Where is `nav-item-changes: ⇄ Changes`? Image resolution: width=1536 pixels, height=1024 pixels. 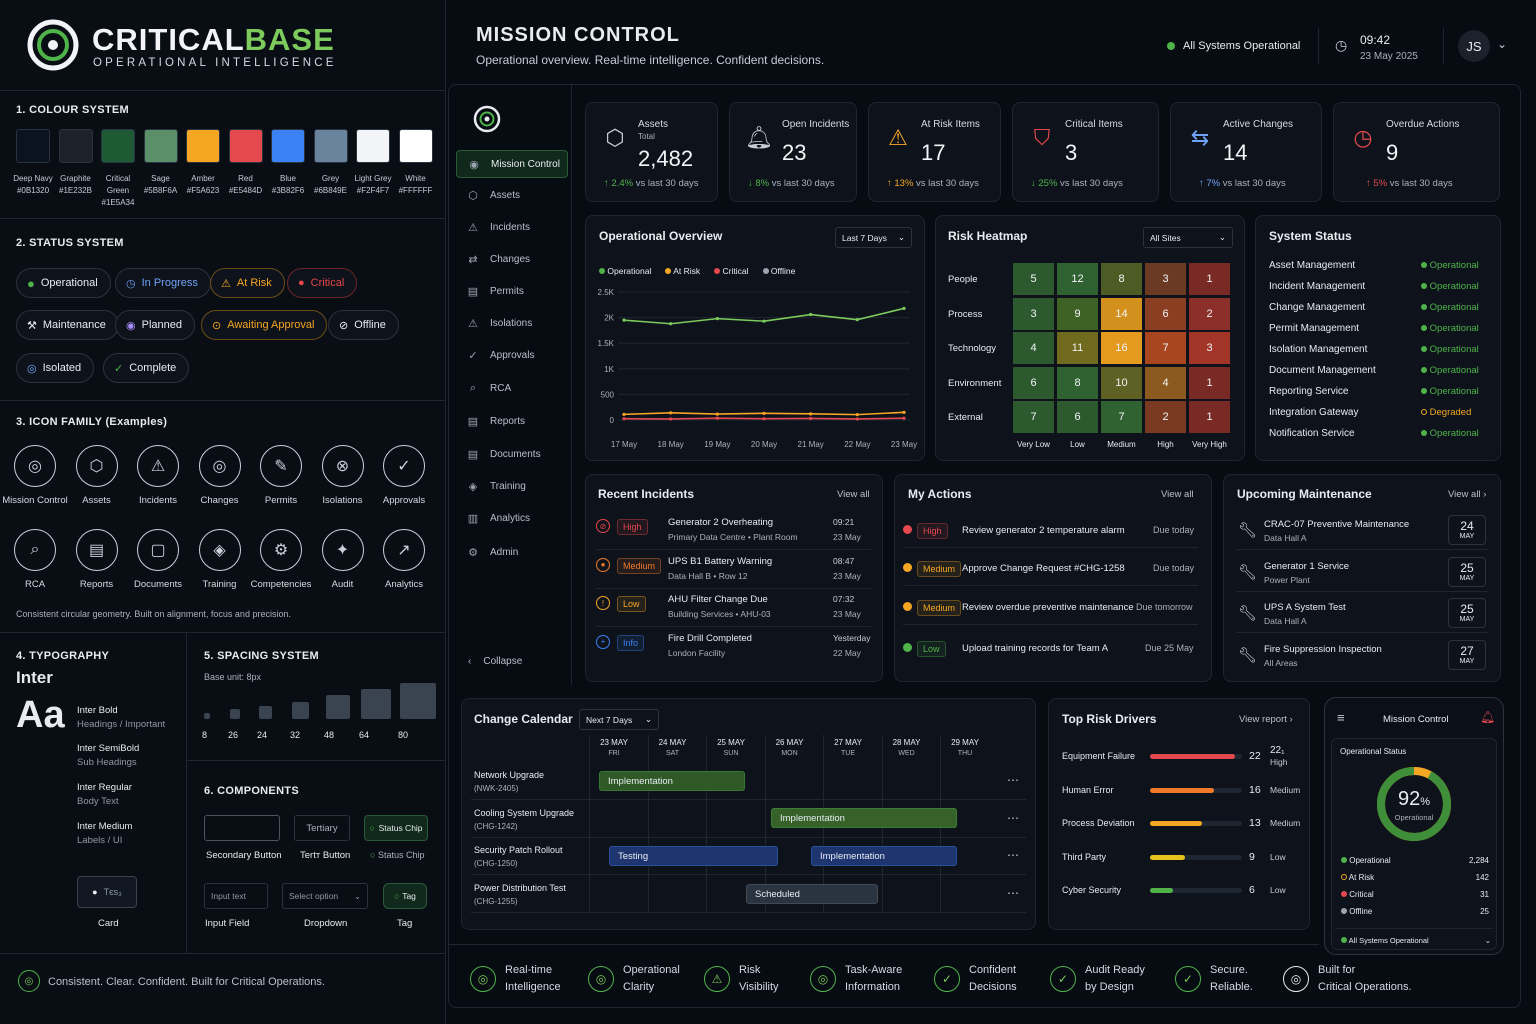 nav-item-changes: ⇄ Changes is located at coordinates (512, 259).